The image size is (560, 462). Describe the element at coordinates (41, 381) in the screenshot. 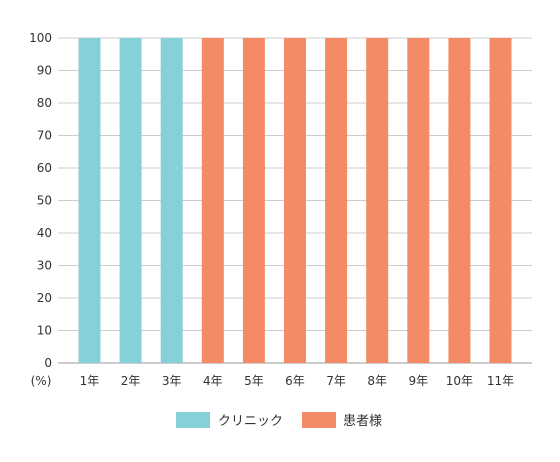

I see `y-unit-label: (%)` at that location.